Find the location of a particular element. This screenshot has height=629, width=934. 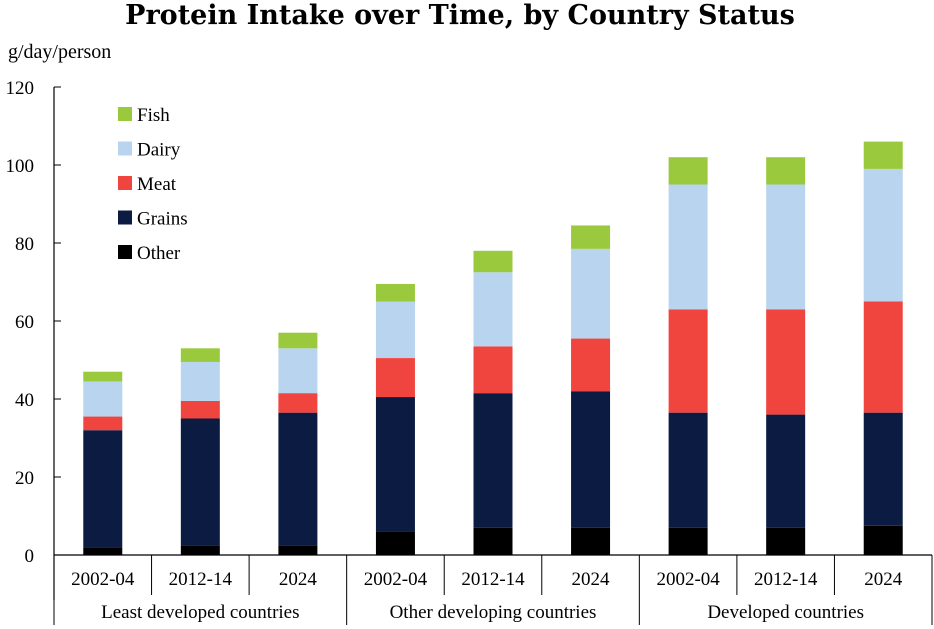

legend-label-meat: Meat is located at coordinates (157, 184).